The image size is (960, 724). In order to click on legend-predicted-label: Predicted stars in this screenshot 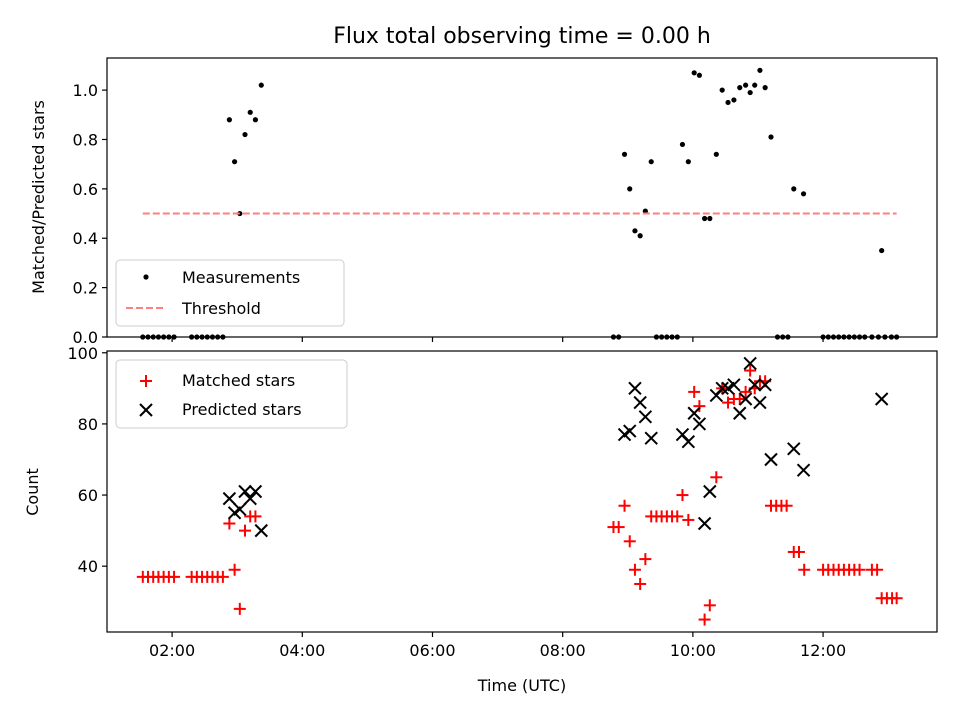, I will do `click(242, 409)`.